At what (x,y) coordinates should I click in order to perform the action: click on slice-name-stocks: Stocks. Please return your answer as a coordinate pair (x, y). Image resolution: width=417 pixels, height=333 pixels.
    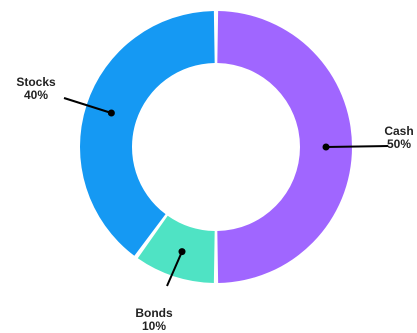
    Looking at the image, I should click on (36, 82).